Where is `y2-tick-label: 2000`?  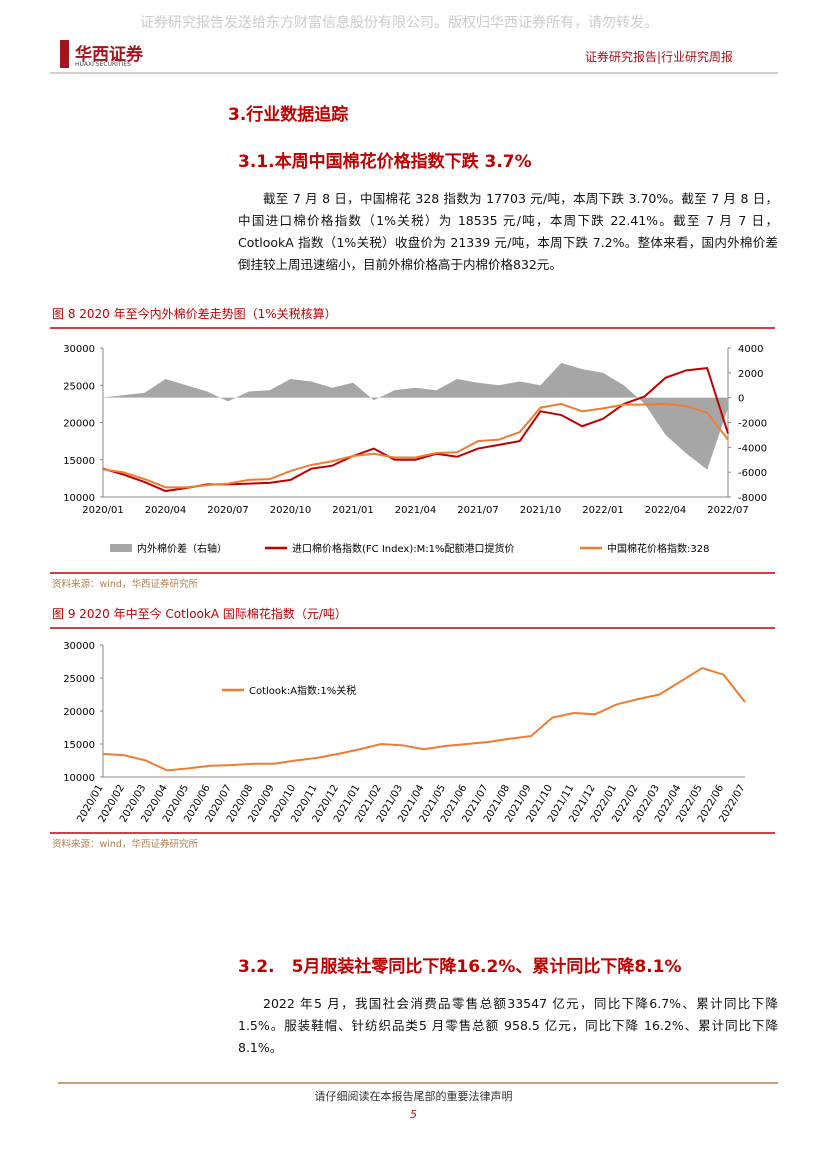 y2-tick-label: 2000 is located at coordinates (750, 374).